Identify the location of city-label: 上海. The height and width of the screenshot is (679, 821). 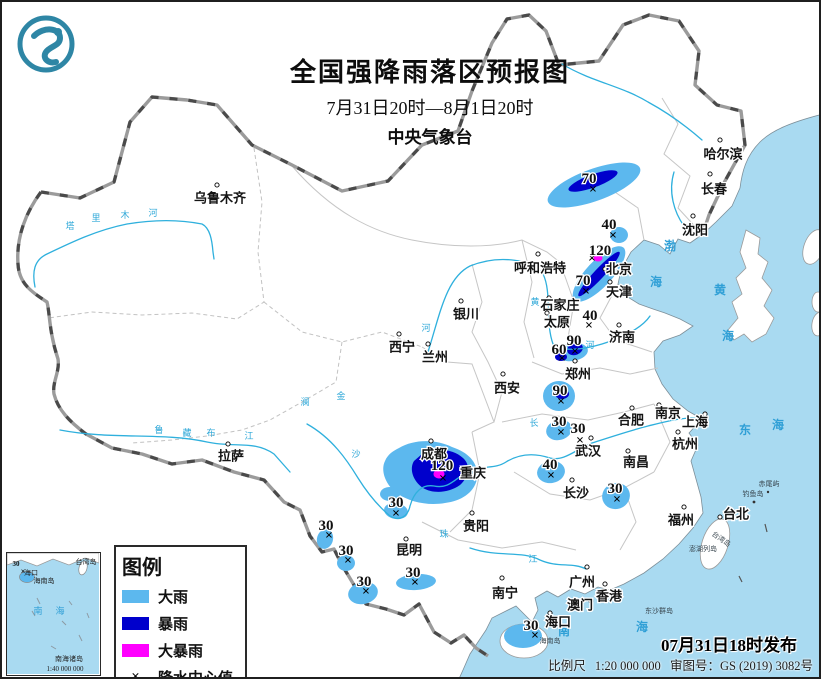
(695, 422).